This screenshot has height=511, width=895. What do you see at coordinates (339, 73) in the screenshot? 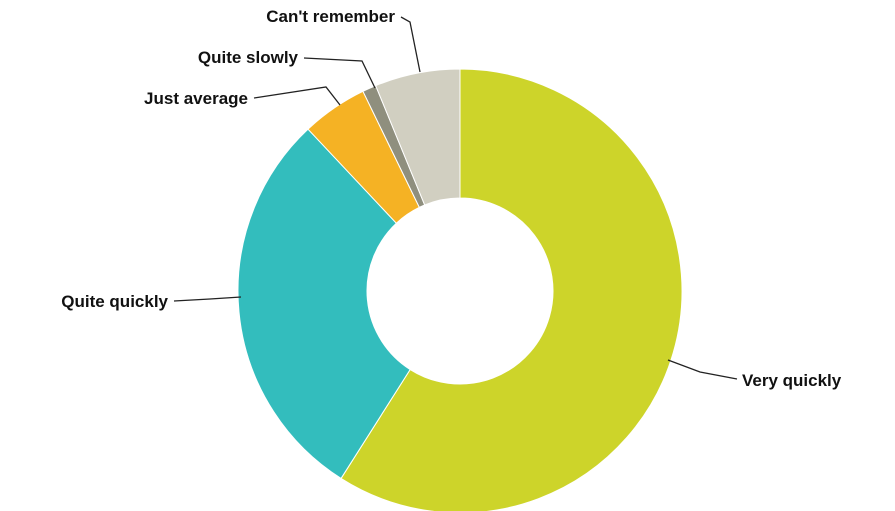
I see `leader-line-quite-slowly` at bounding box center [339, 73].